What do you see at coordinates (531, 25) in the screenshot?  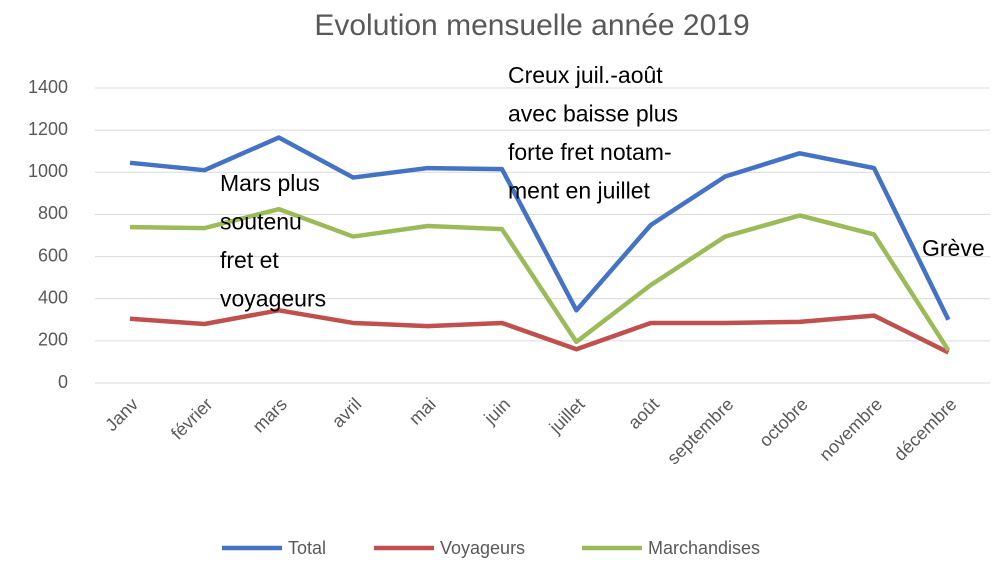 I see `chart-title: Evolution mensuelle année 2019` at bounding box center [531, 25].